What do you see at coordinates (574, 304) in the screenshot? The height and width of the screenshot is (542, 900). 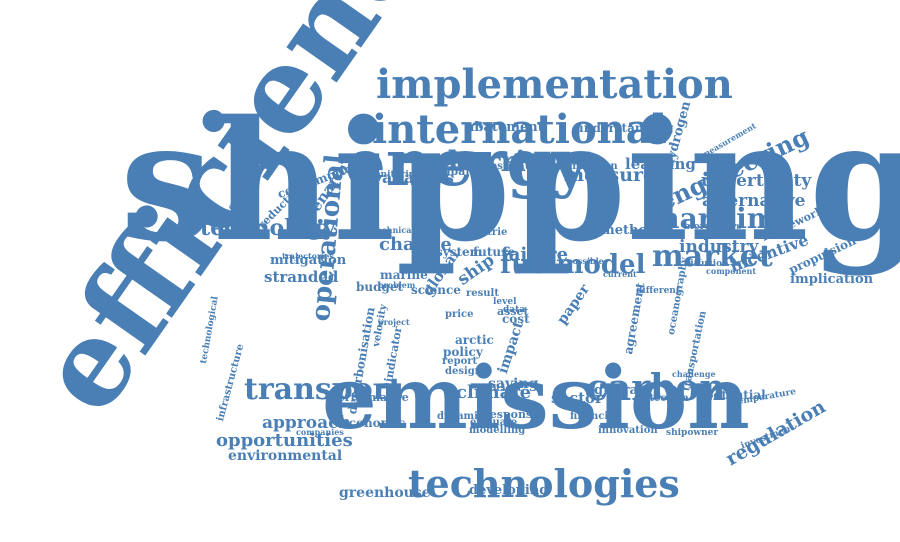 I see `cloud-word-paper: paper` at bounding box center [574, 304].